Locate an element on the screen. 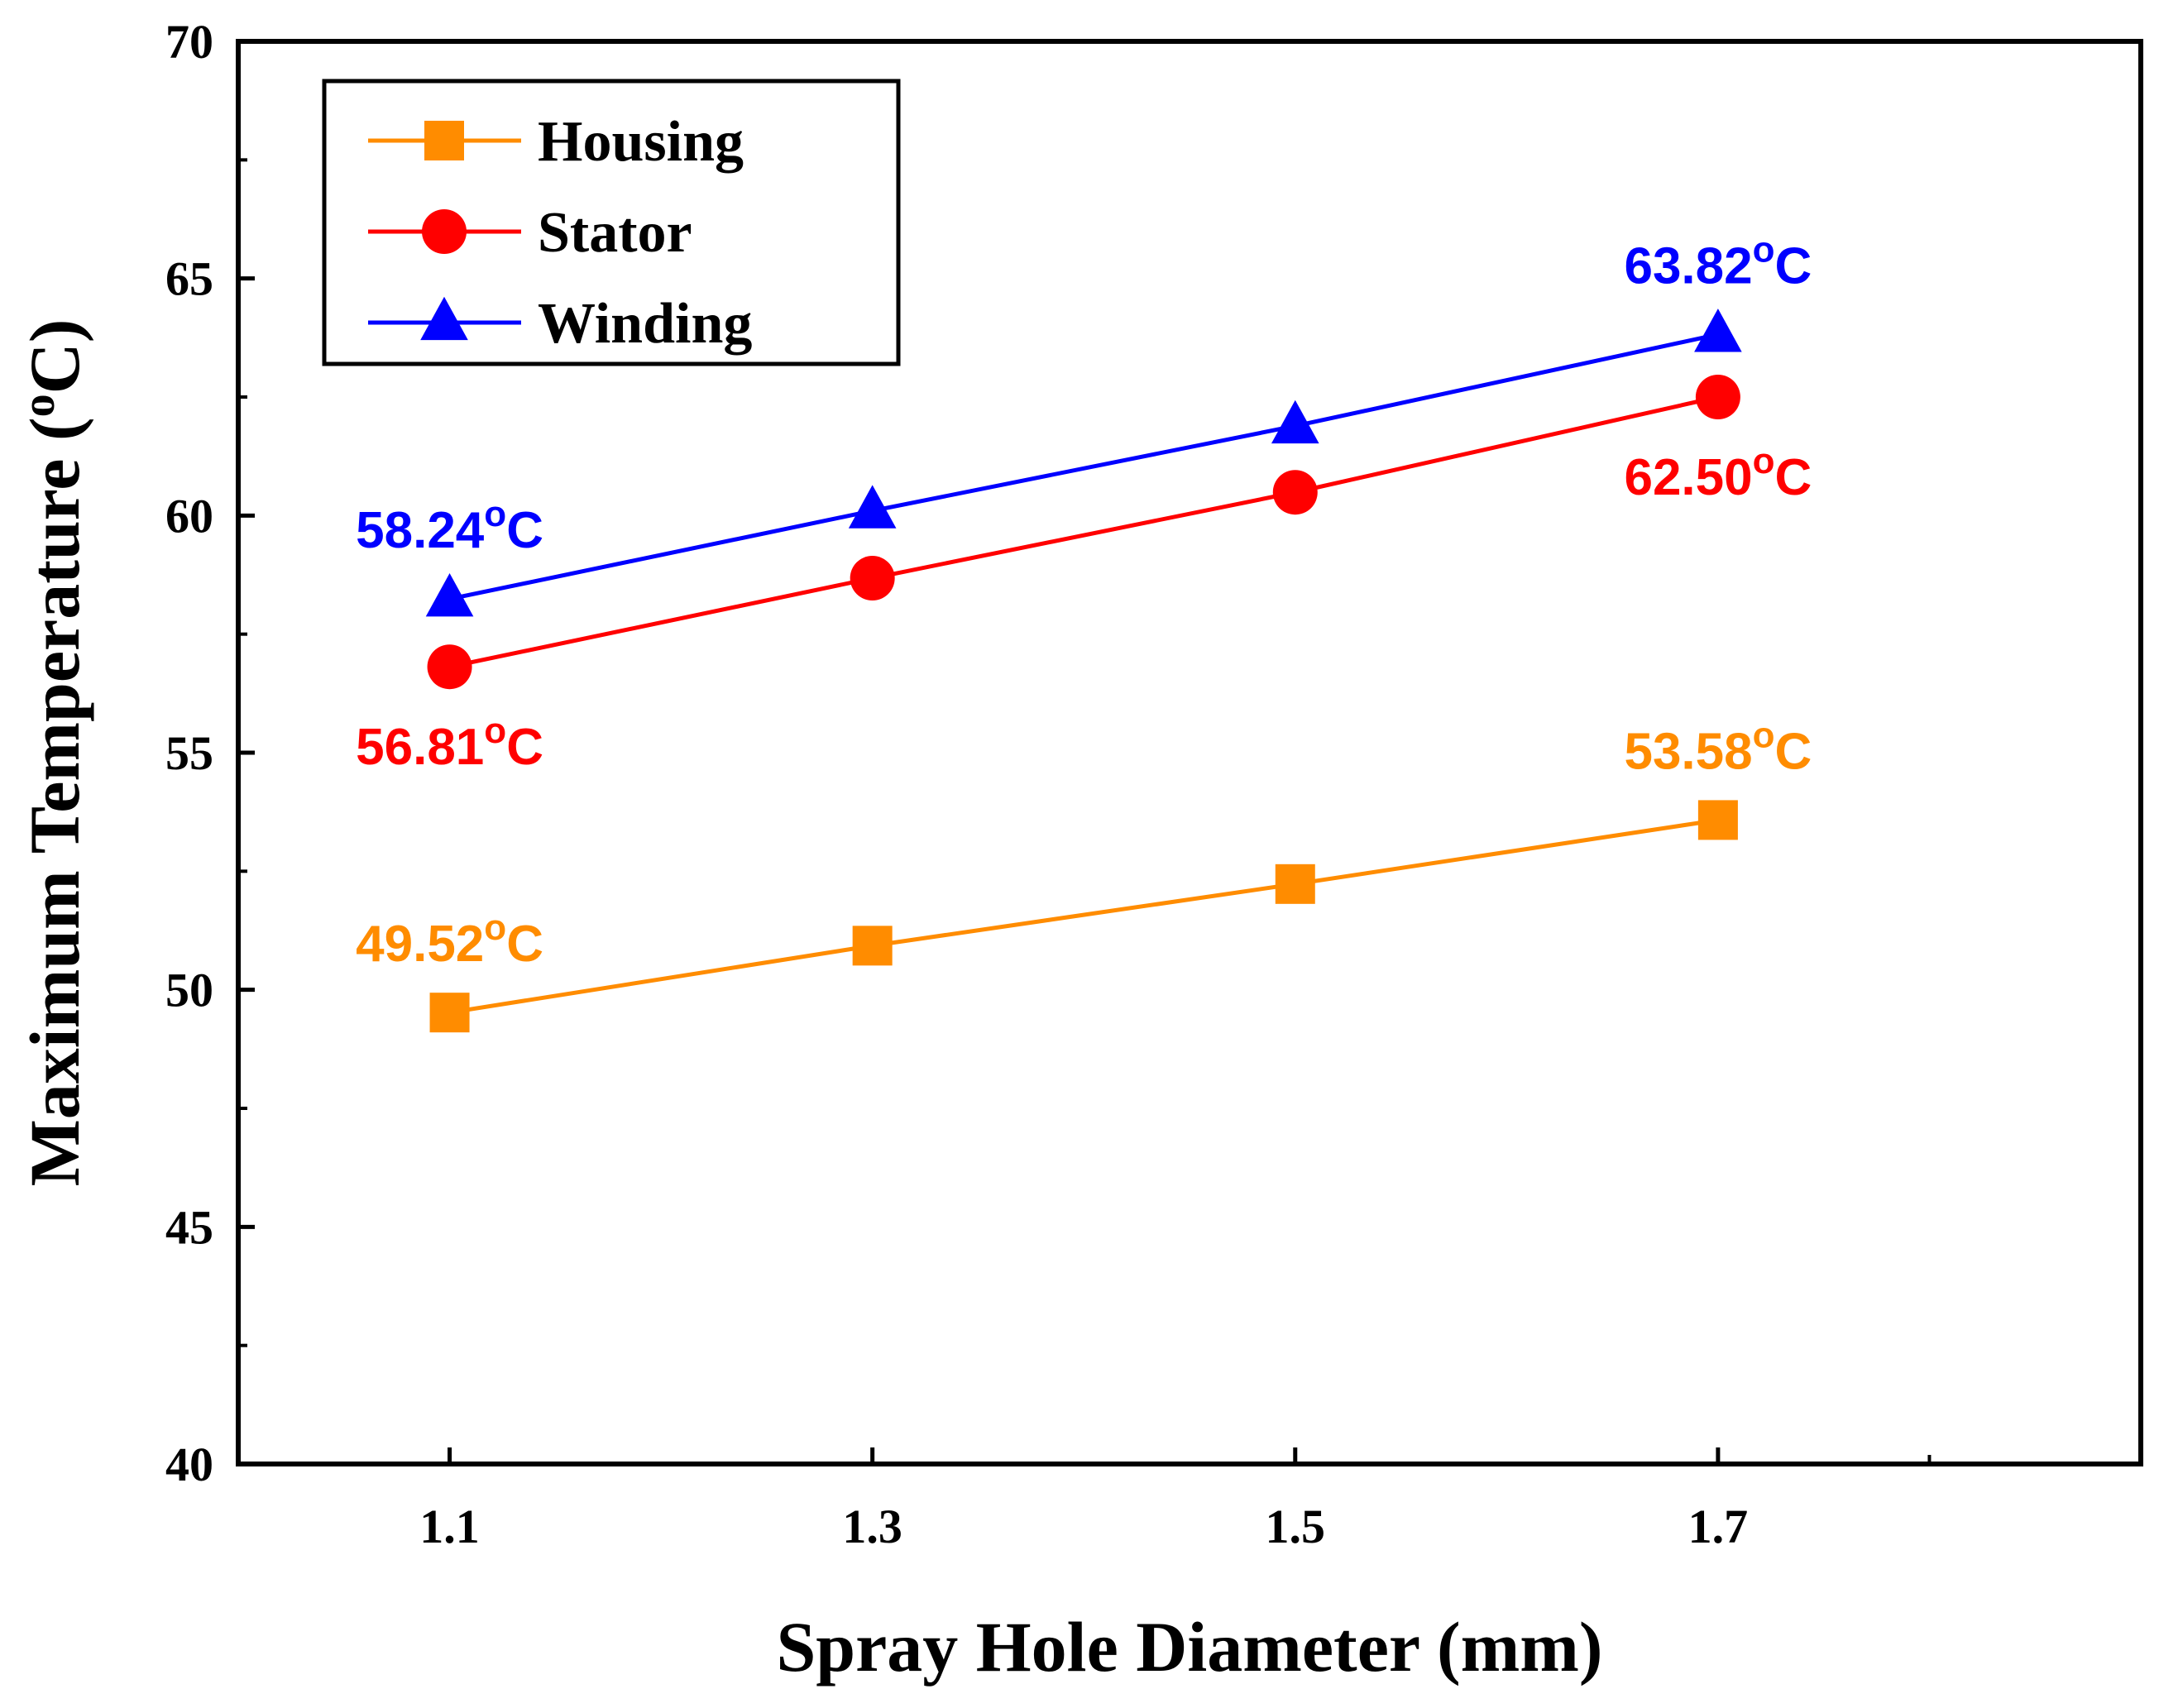  y-tick-label: 45 is located at coordinates (189, 1227).